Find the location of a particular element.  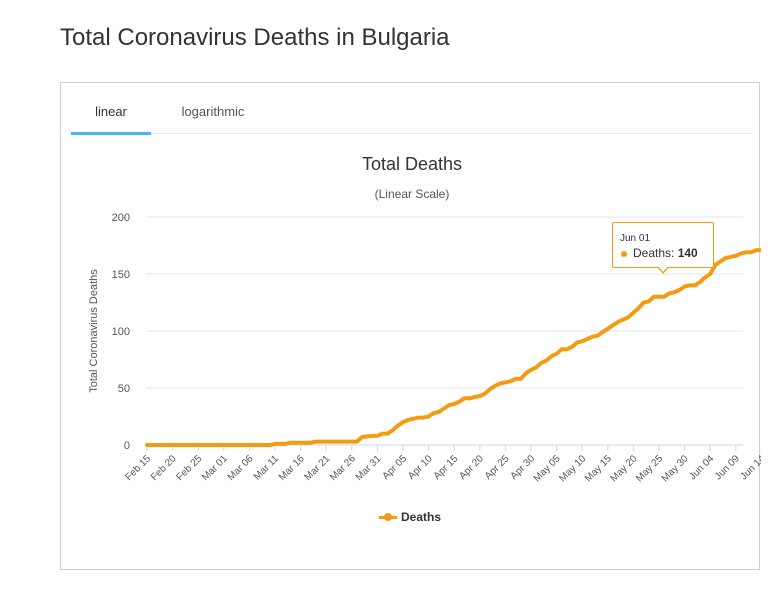

y-tick-label: 200 is located at coordinates (121, 218).